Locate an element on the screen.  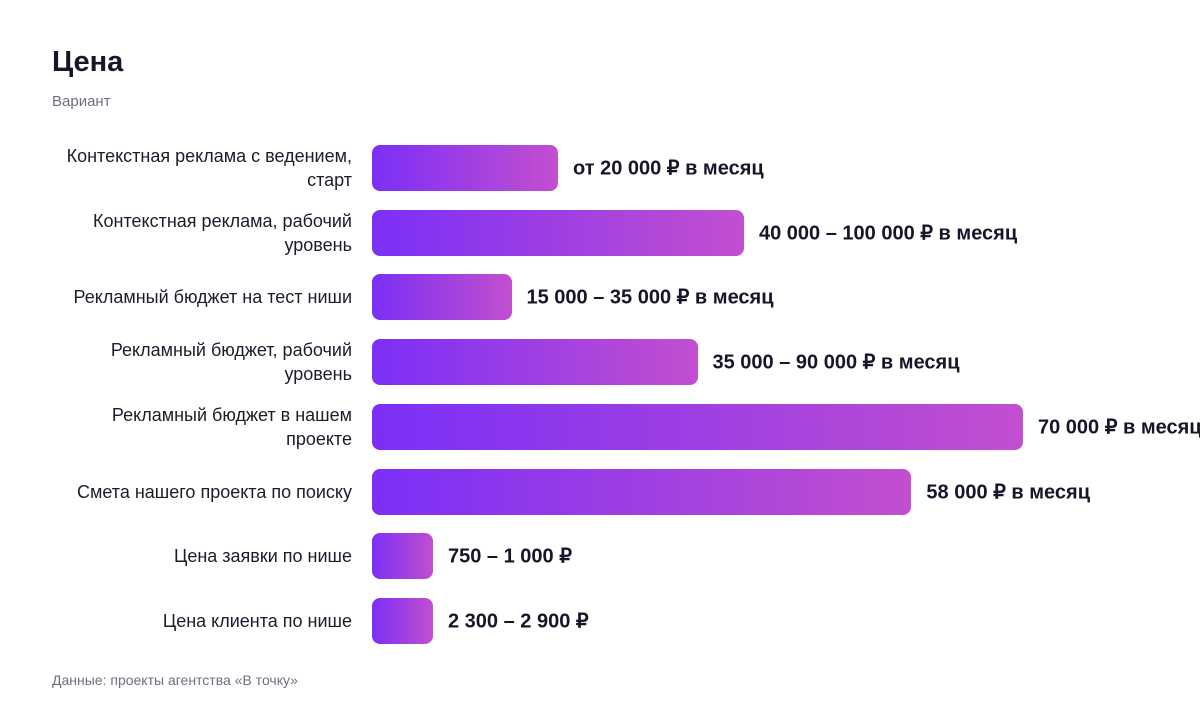
value-label: 35 000 – 90 000 ₽ в месяц is located at coordinates (836, 362).